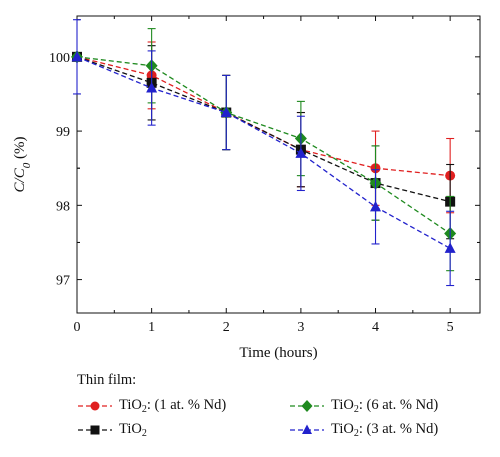 This screenshot has height=457, width=500. I want to click on legend-label: TiO2: (6 at. % Nd), so click(385, 406).